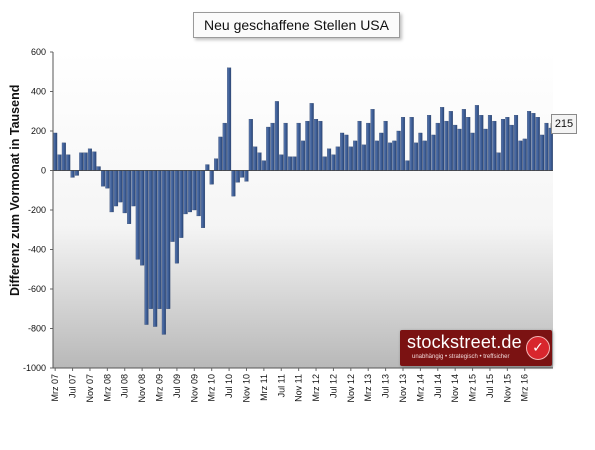  What do you see at coordinates (564, 124) in the screenshot?
I see `last-value-callout: 215` at bounding box center [564, 124].